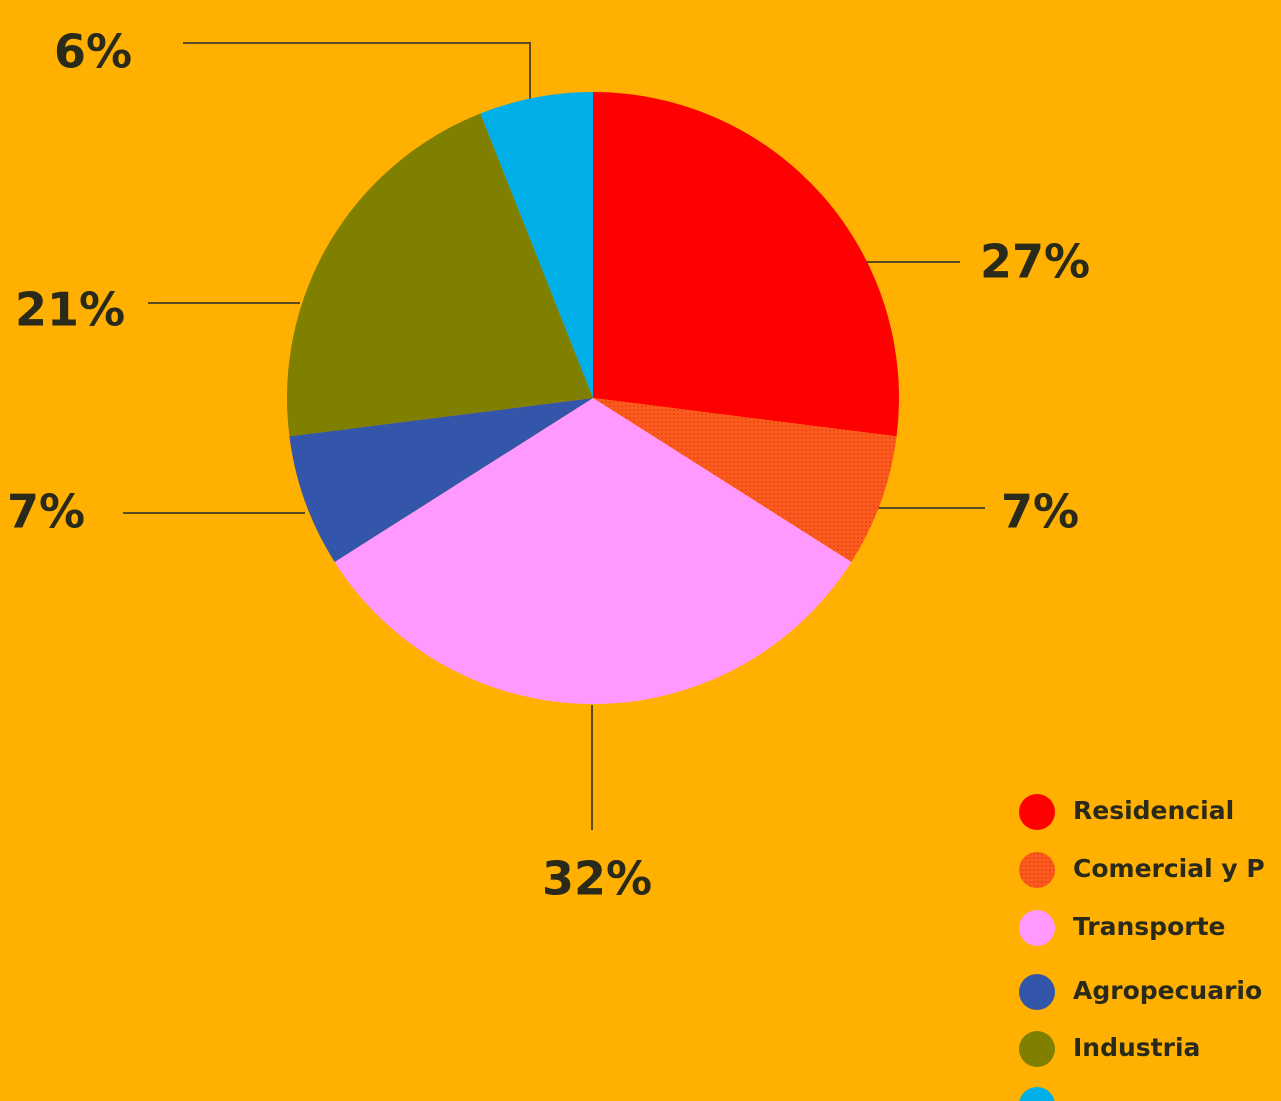  Describe the element at coordinates (1136, 1047) in the screenshot. I see `legend-label: Industria` at that location.